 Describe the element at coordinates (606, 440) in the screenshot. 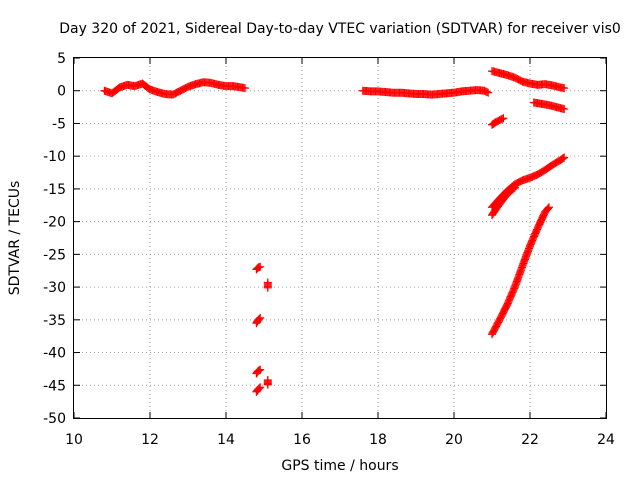

I see `x-tick-label: 24` at that location.